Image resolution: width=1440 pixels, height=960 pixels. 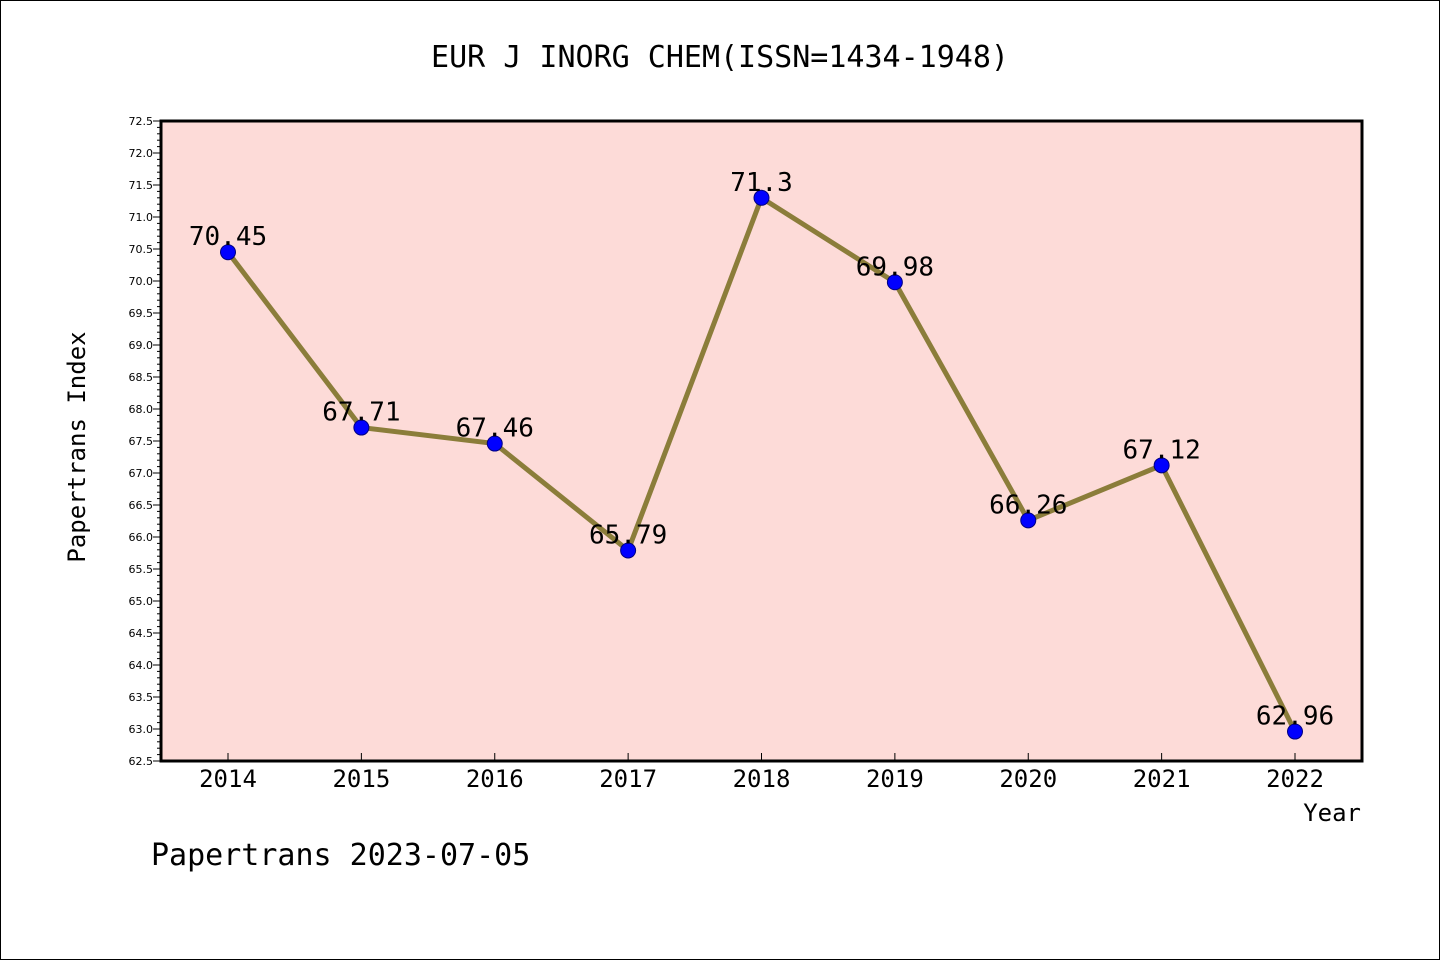 What do you see at coordinates (141, 281) in the screenshot?
I see `y-tick-label: 70.0` at bounding box center [141, 281].